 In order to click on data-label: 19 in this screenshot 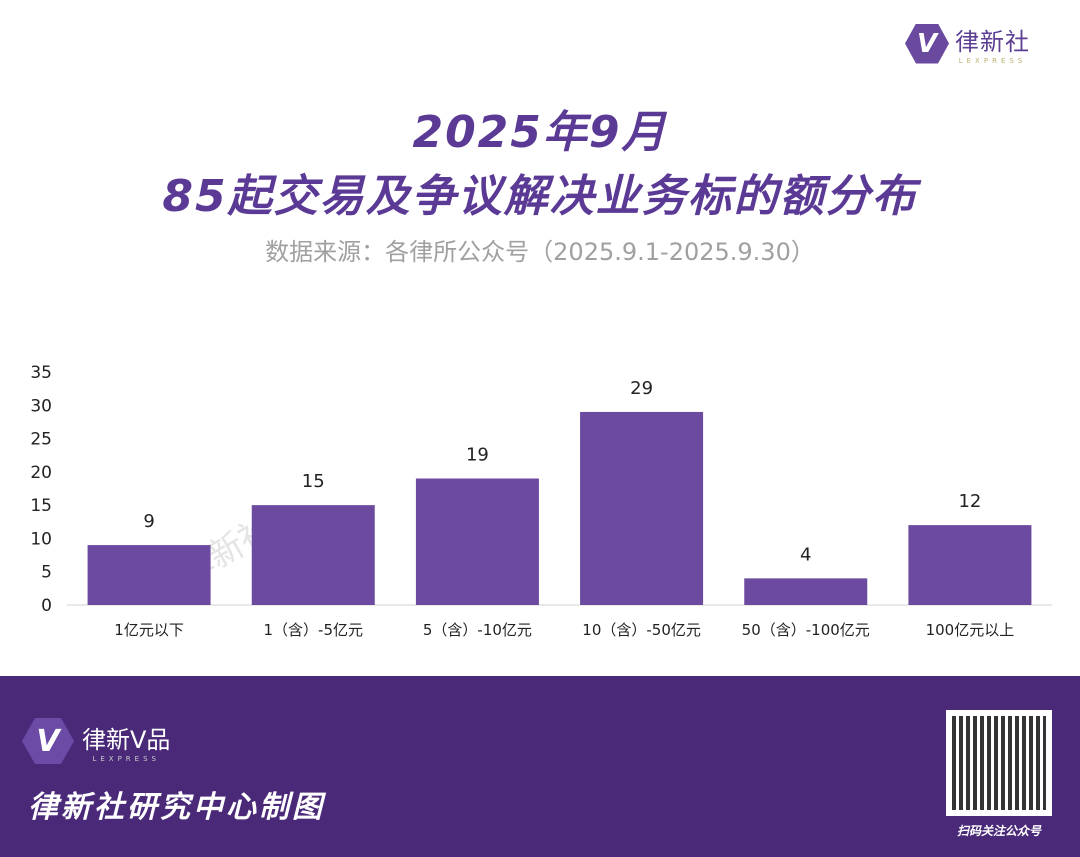, I will do `click(477, 455)`.